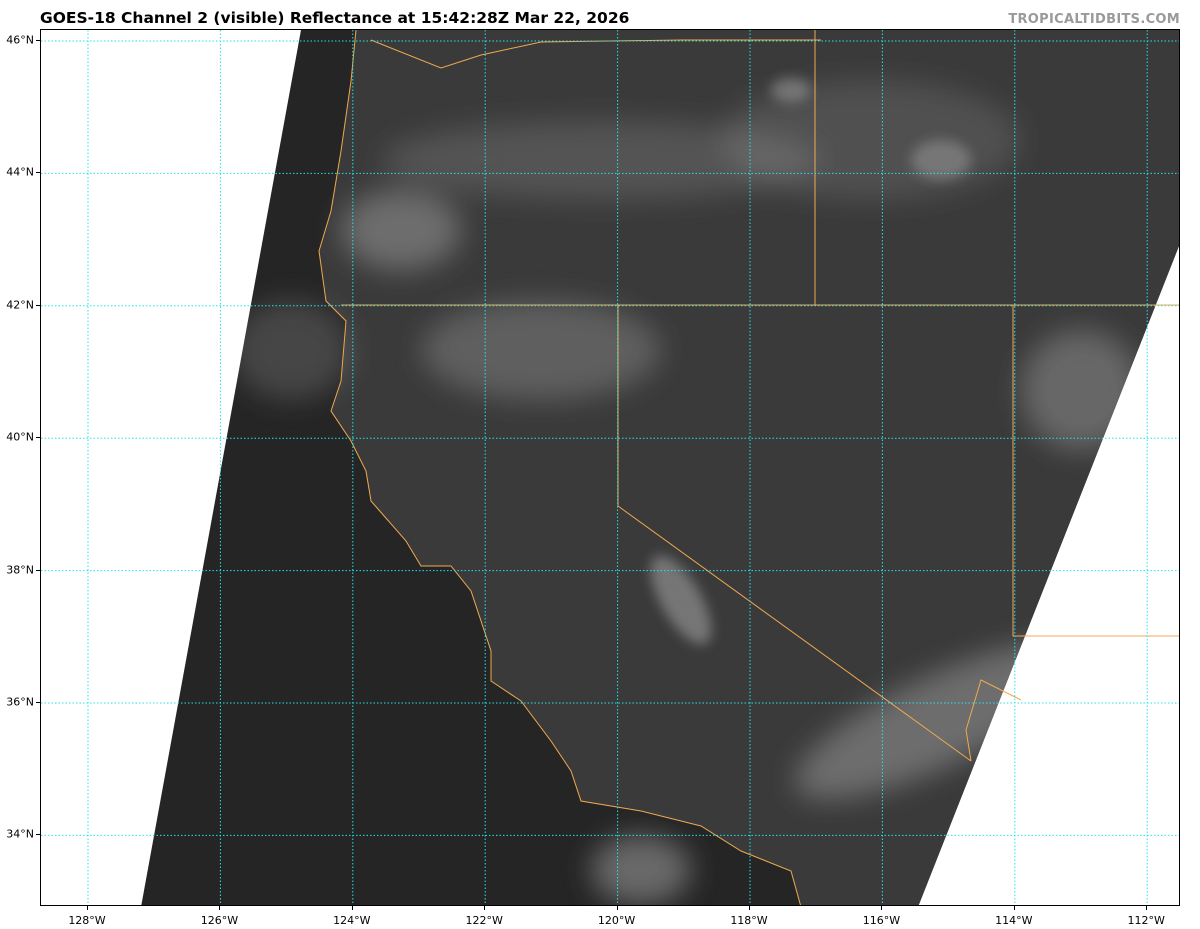  What do you see at coordinates (20, 834) in the screenshot?
I see `latitude-label: 34°N` at bounding box center [20, 834].